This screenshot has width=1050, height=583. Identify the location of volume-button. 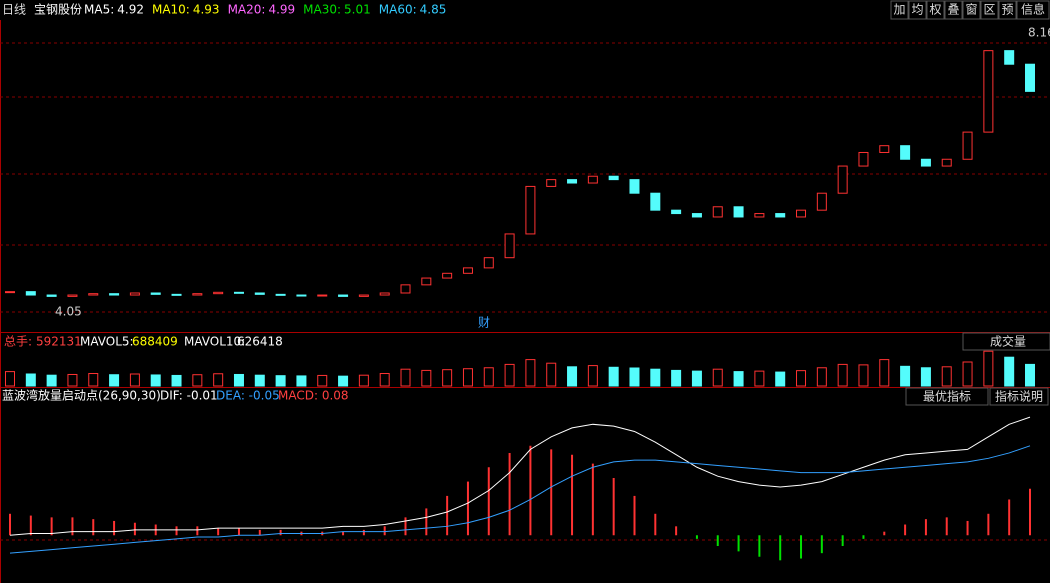
(1006, 341).